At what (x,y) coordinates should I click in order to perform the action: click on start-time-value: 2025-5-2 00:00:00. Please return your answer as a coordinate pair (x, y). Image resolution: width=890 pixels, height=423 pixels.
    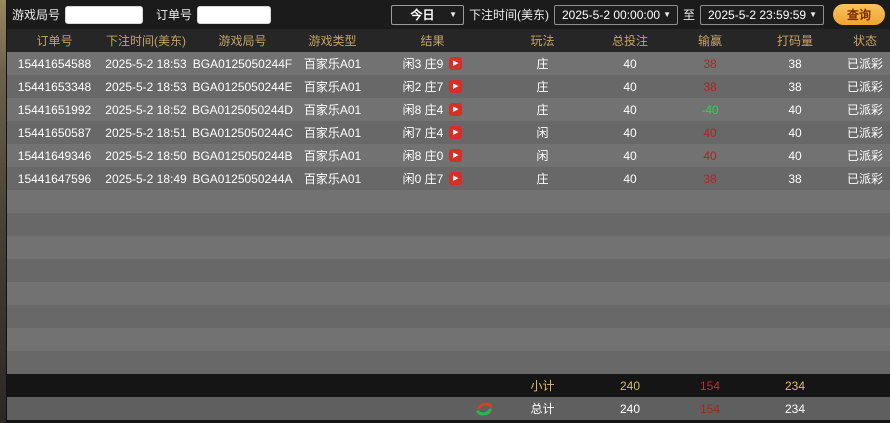
    Looking at the image, I should click on (611, 14).